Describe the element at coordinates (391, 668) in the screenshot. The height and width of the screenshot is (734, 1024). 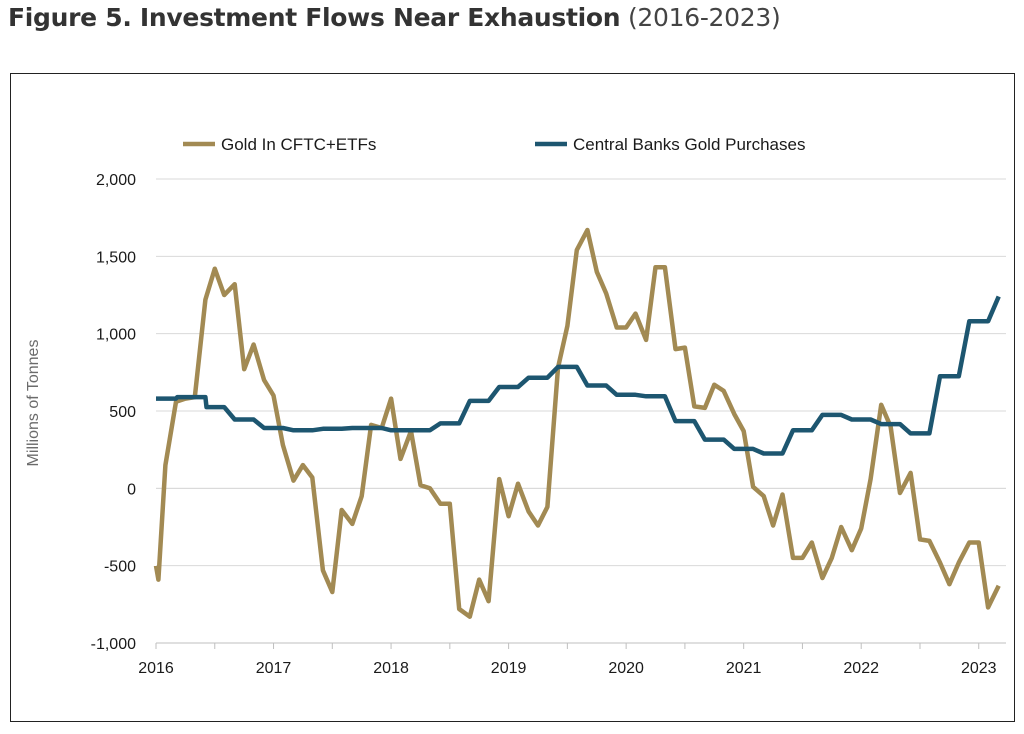
I see `x-tick-label: 2018` at that location.